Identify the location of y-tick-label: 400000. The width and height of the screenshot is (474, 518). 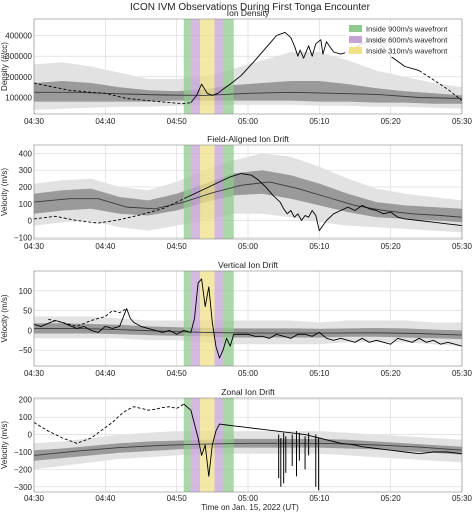
(18, 36).